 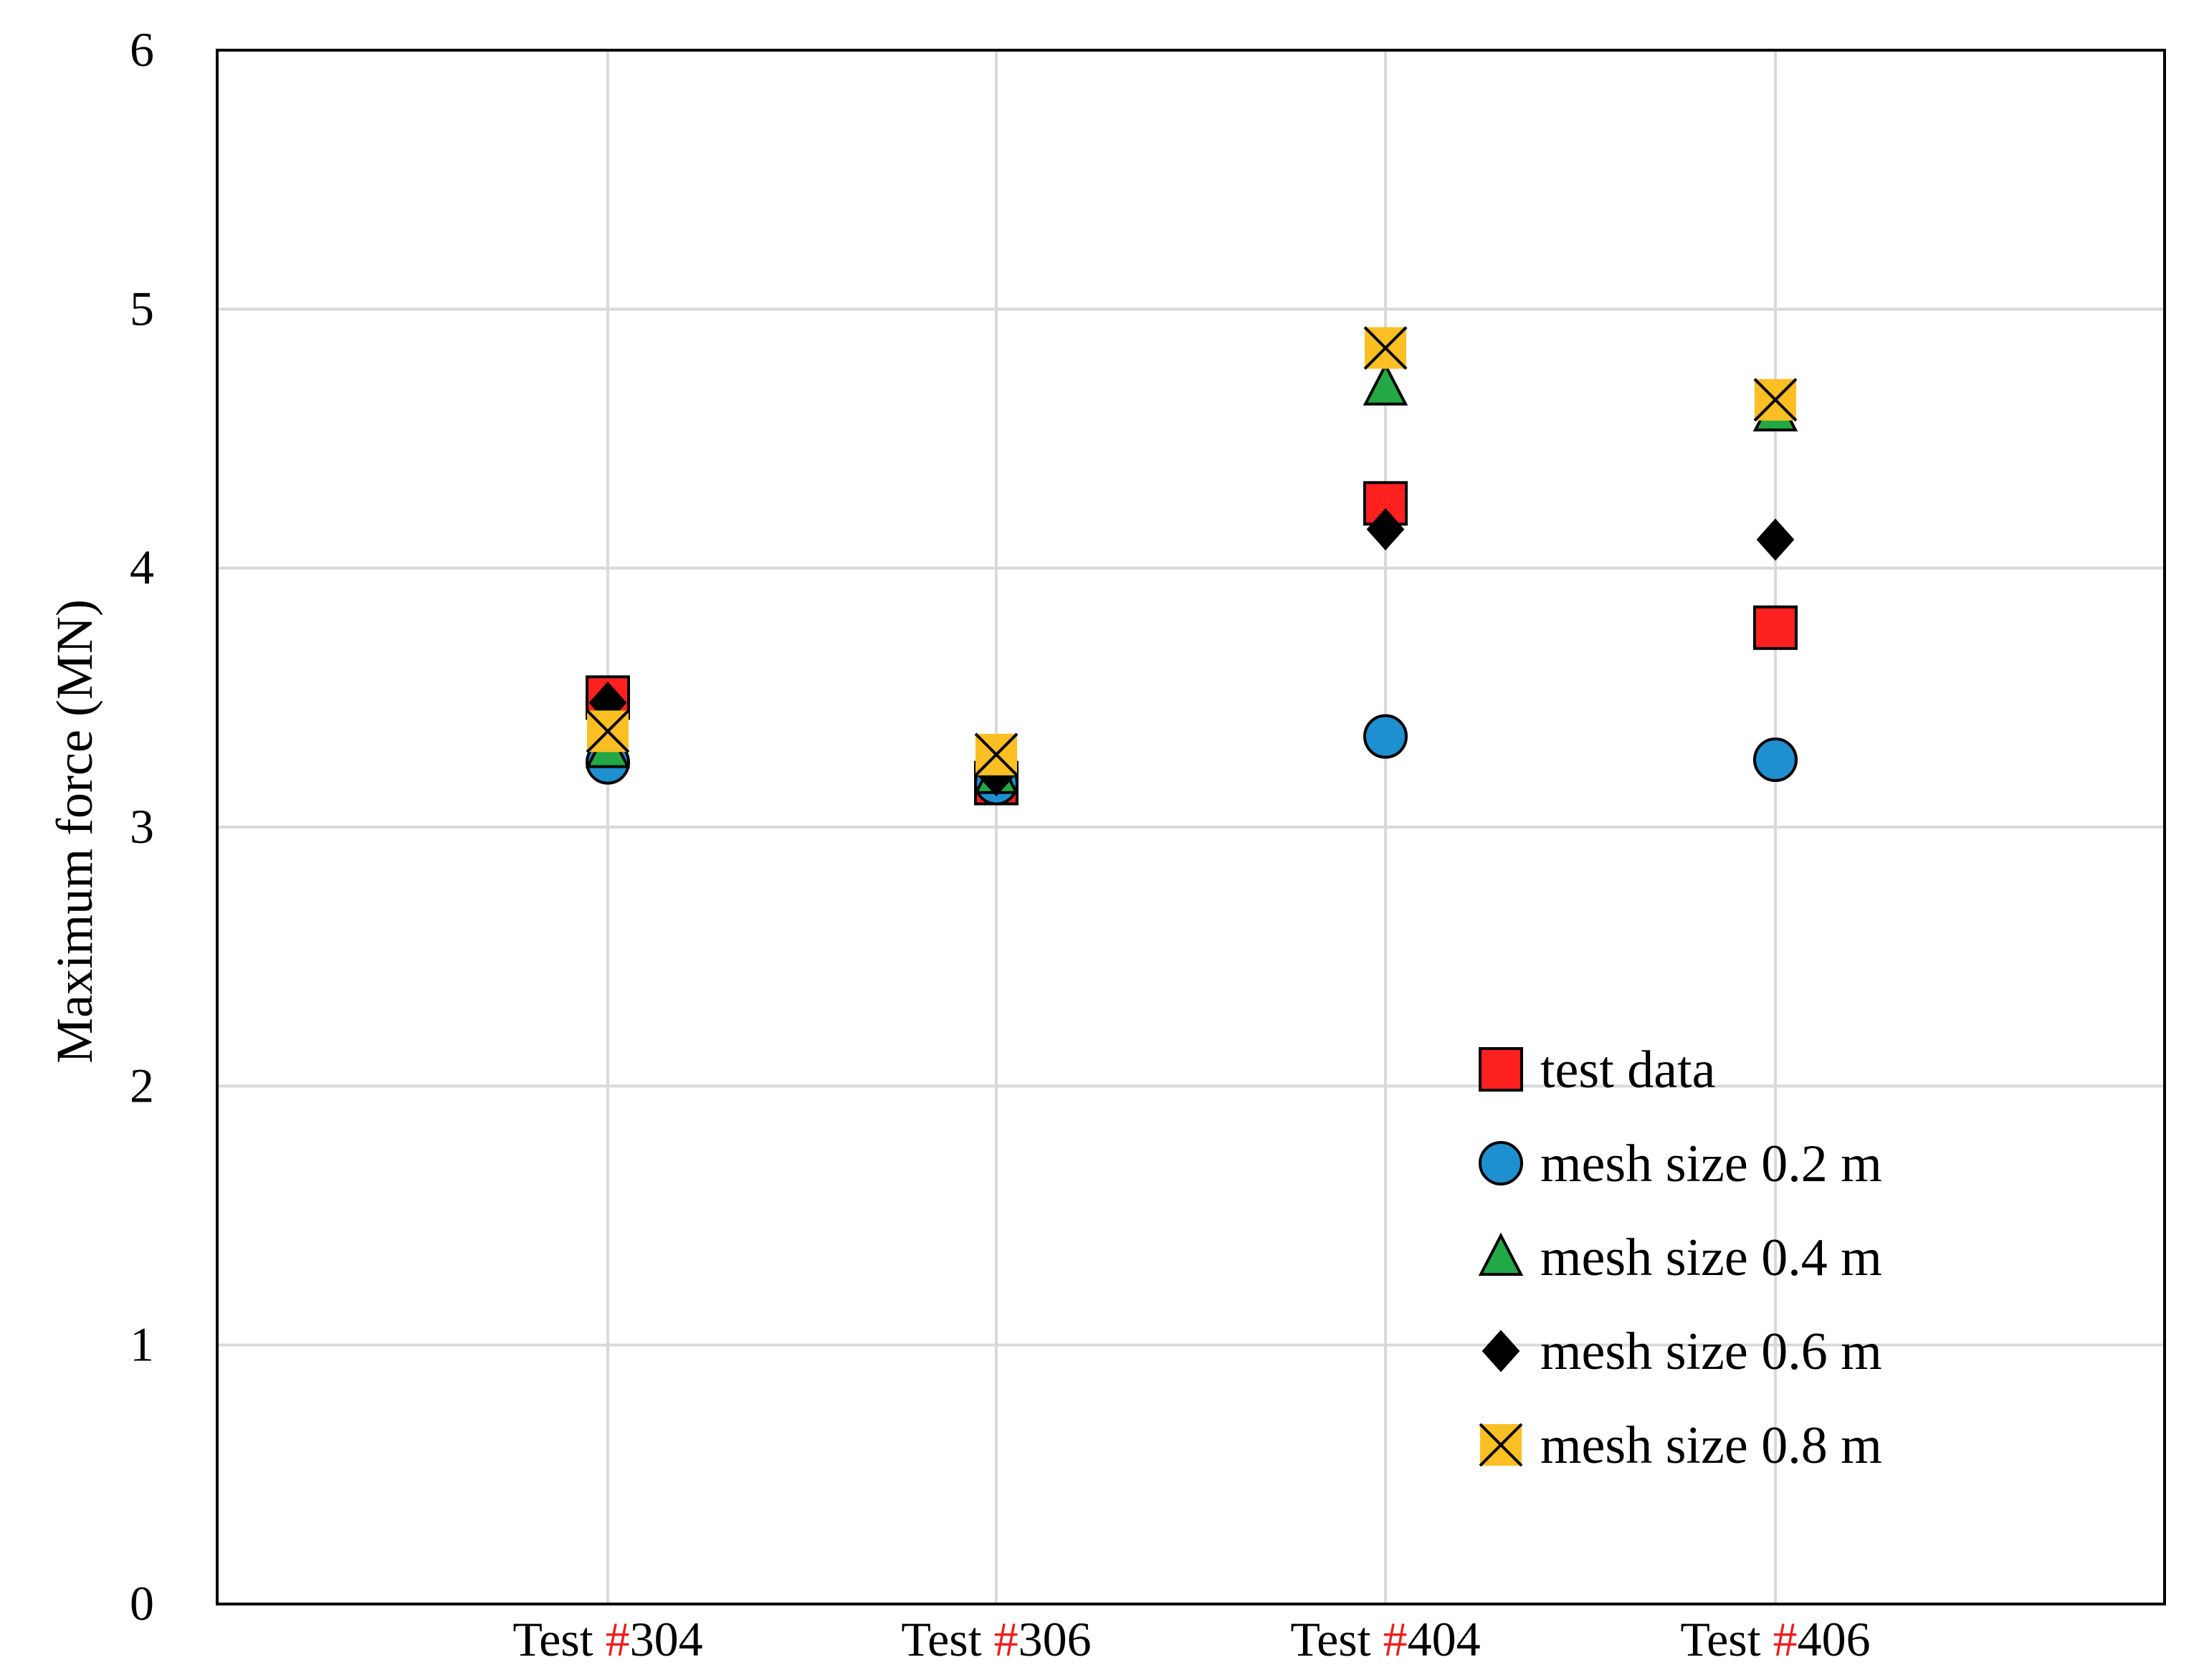 What do you see at coordinates (1445, 1639) in the screenshot?
I see `x-tick-number: 404` at bounding box center [1445, 1639].